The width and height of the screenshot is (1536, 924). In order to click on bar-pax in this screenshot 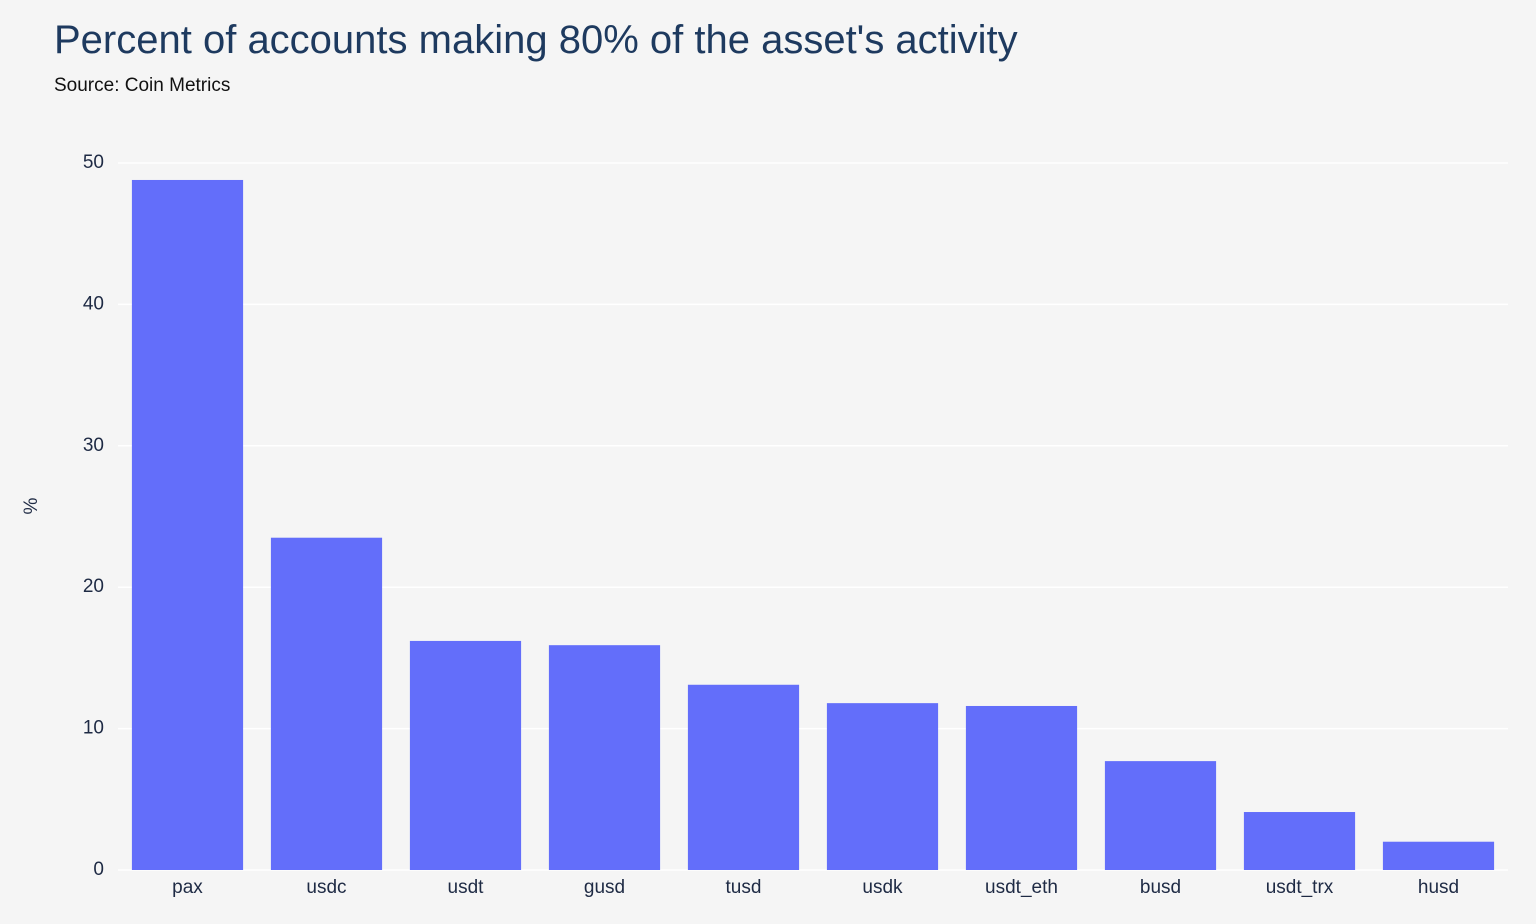, I will do `click(187, 524)`.